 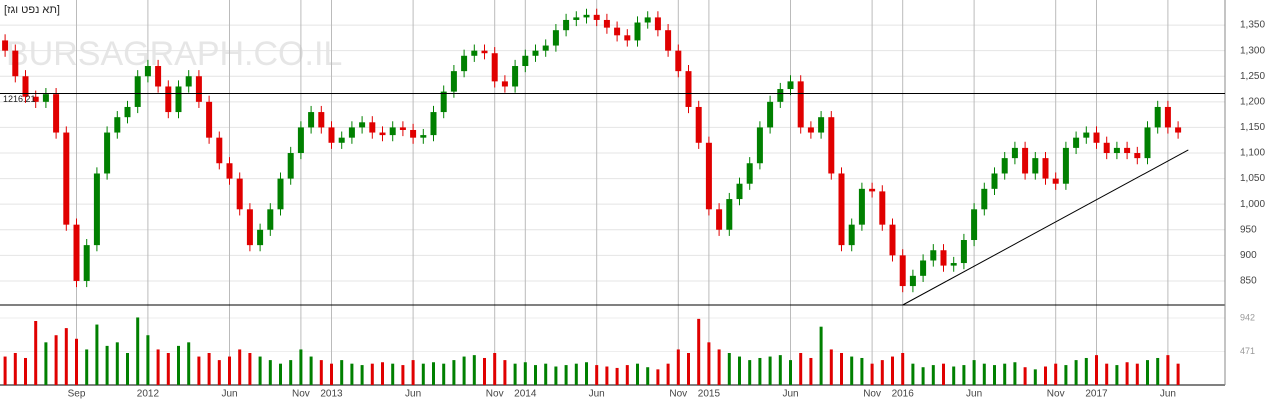 What do you see at coordinates (32, 10) in the screenshot?
I see `chart-title: [תא נפט וגז]` at bounding box center [32, 10].